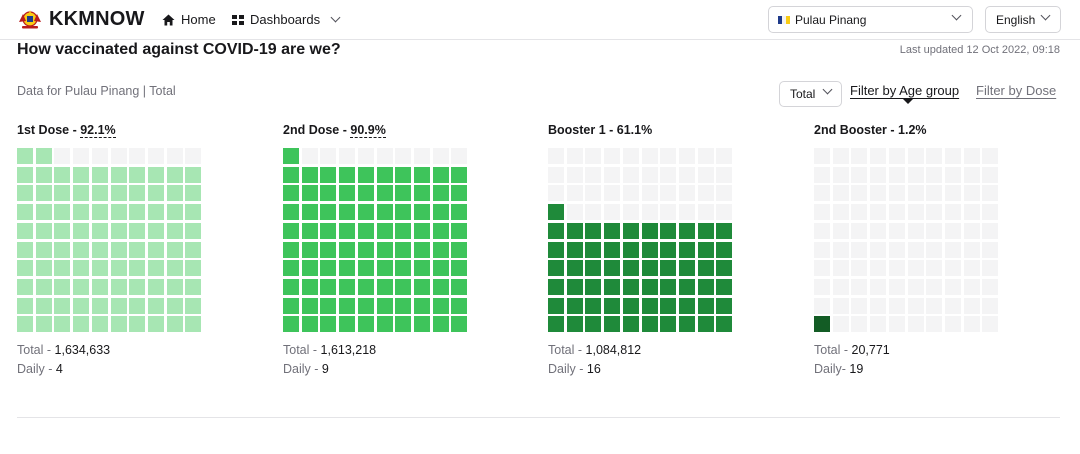 The height and width of the screenshot is (454, 1080). I want to click on filter-by-dose-tab: Filter by Dose, so click(1016, 90).